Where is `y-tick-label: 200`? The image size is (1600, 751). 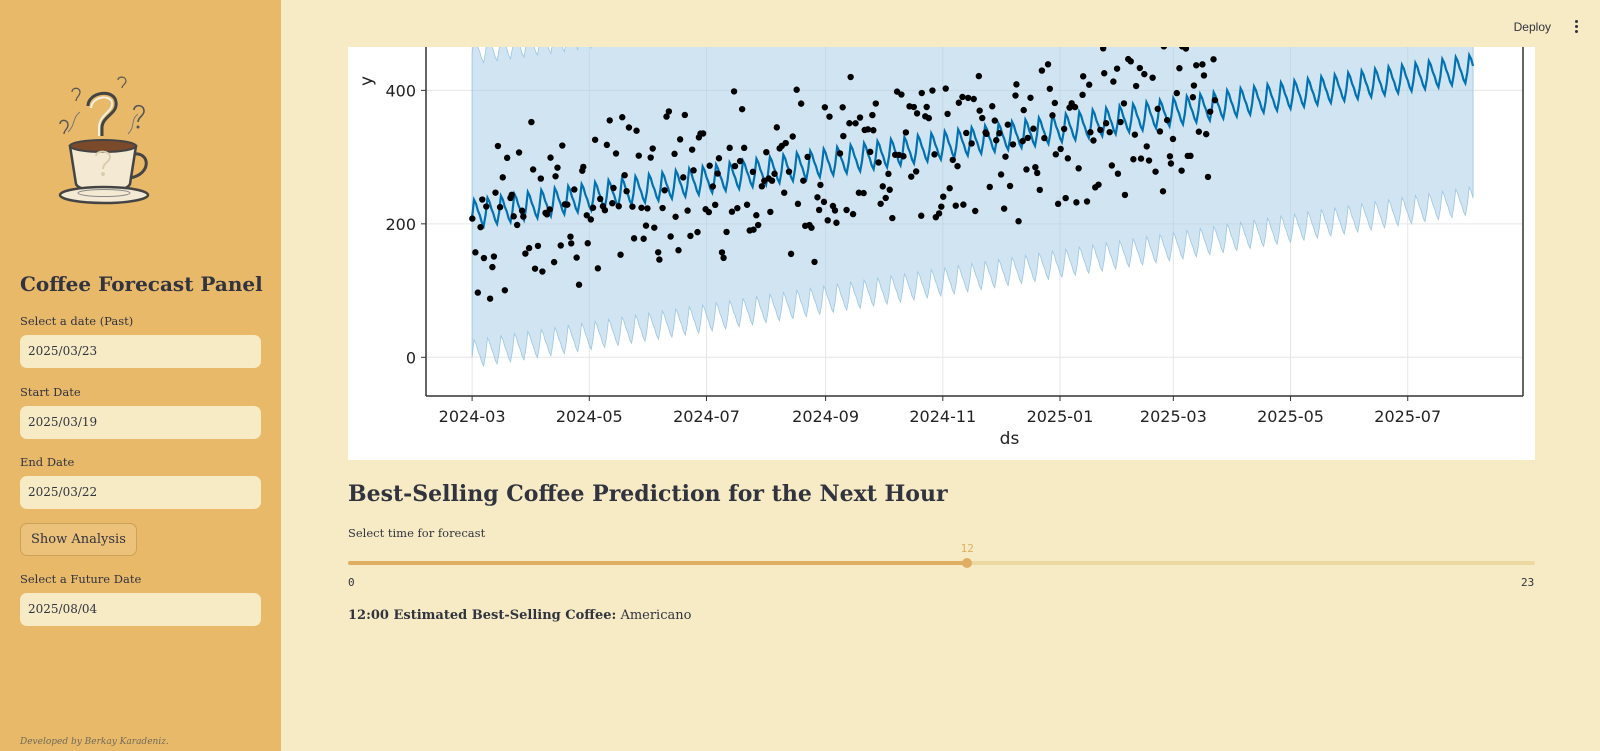 y-tick-label: 200 is located at coordinates (400, 224).